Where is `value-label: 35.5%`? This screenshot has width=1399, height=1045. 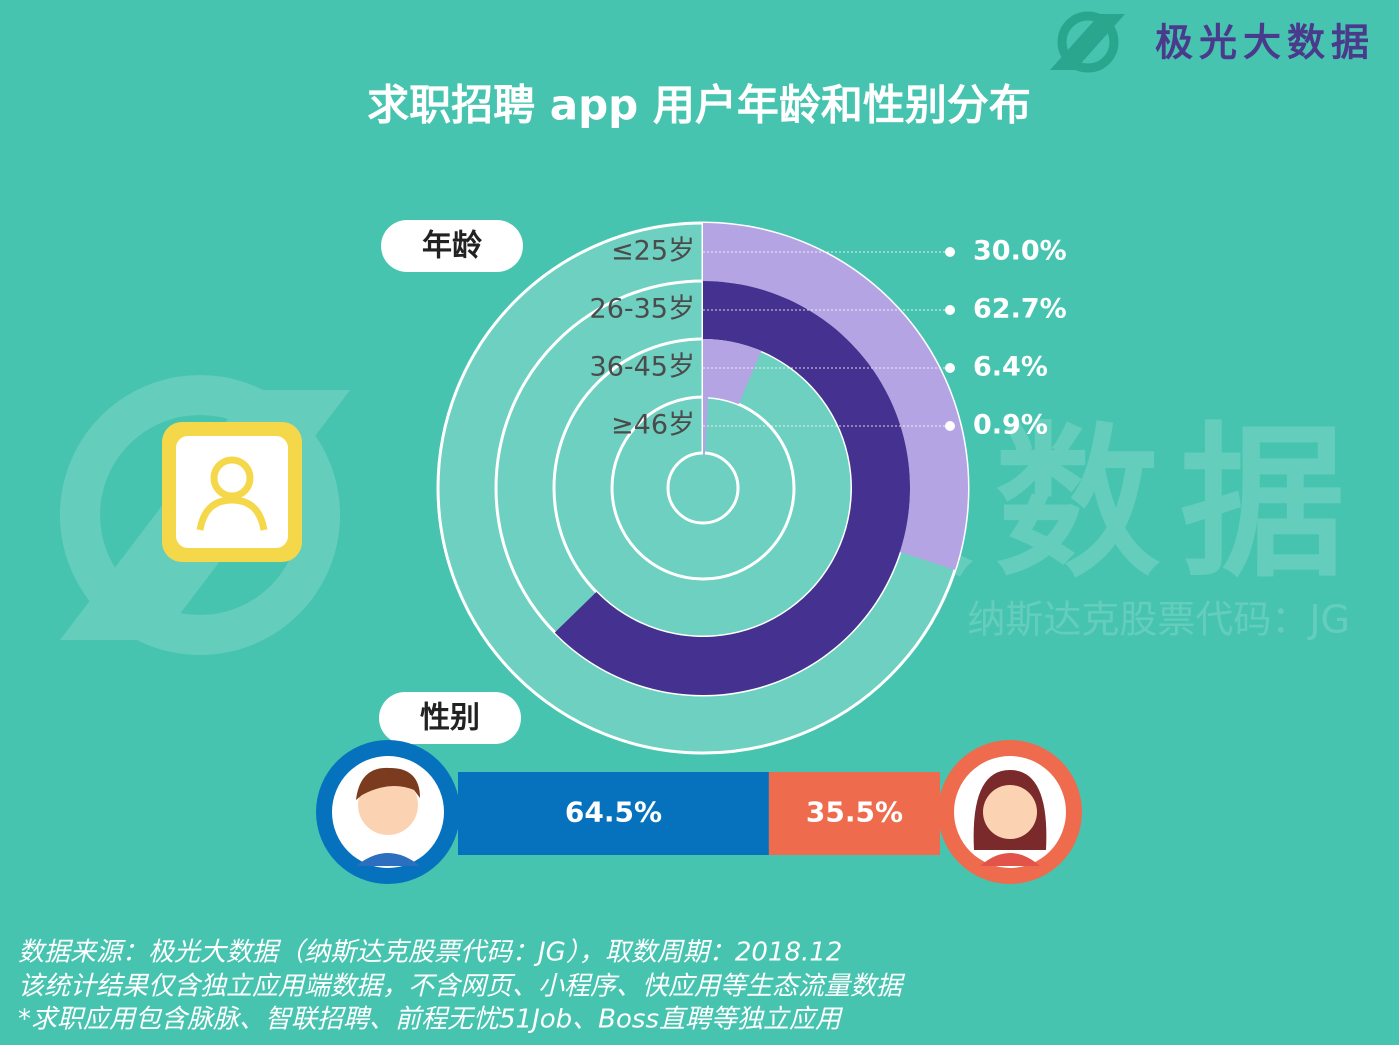
value-label: 35.5% is located at coordinates (854, 812).